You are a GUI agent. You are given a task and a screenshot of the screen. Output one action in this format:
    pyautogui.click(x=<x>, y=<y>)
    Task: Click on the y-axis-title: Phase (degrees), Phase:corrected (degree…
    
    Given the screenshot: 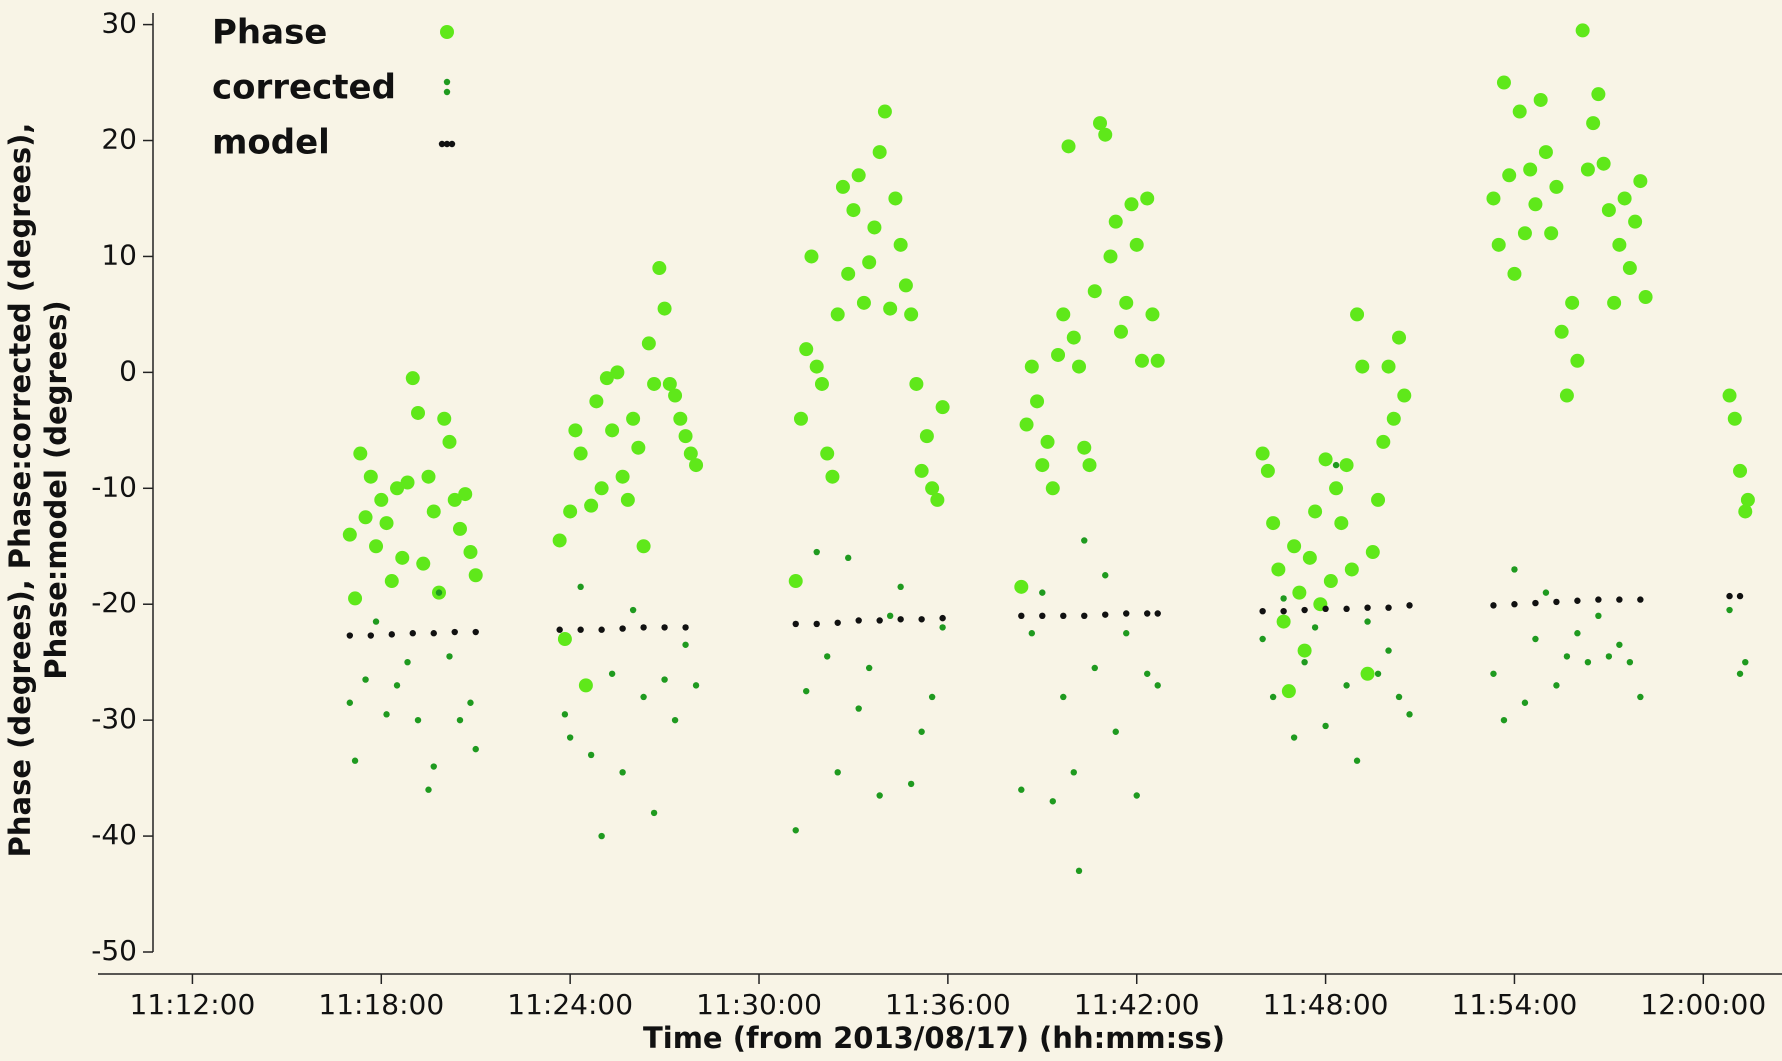 What is the action you would take?
    pyautogui.click(x=38, y=490)
    